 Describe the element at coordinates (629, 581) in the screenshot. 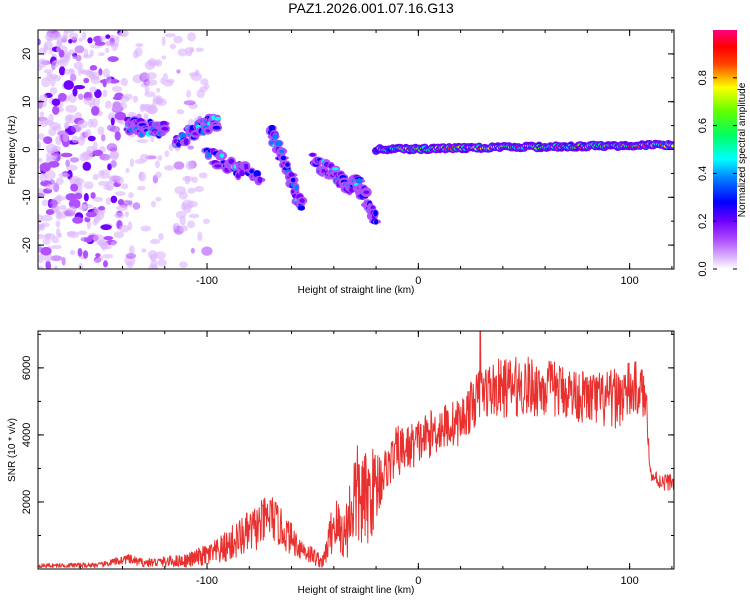

I see `snr-xtick-label: 100` at that location.